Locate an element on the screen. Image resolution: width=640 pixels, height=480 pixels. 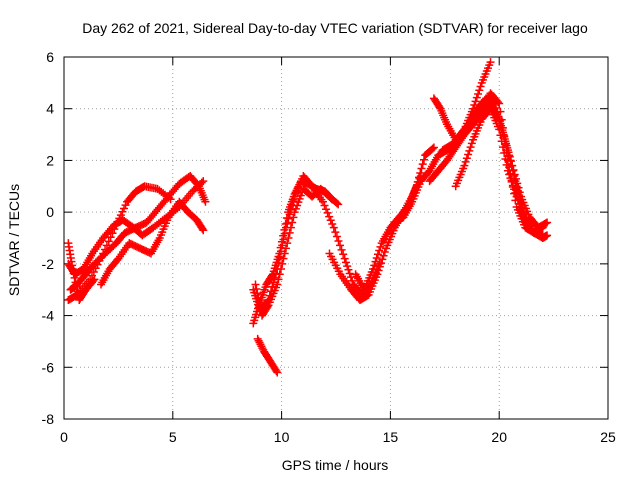
x-tick-label: 10 is located at coordinates (282, 437).